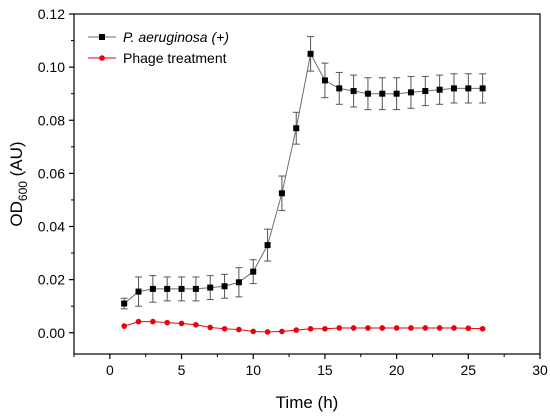 The image size is (550, 416). I want to click on y-tick-label: 0.00, so click(51, 333).